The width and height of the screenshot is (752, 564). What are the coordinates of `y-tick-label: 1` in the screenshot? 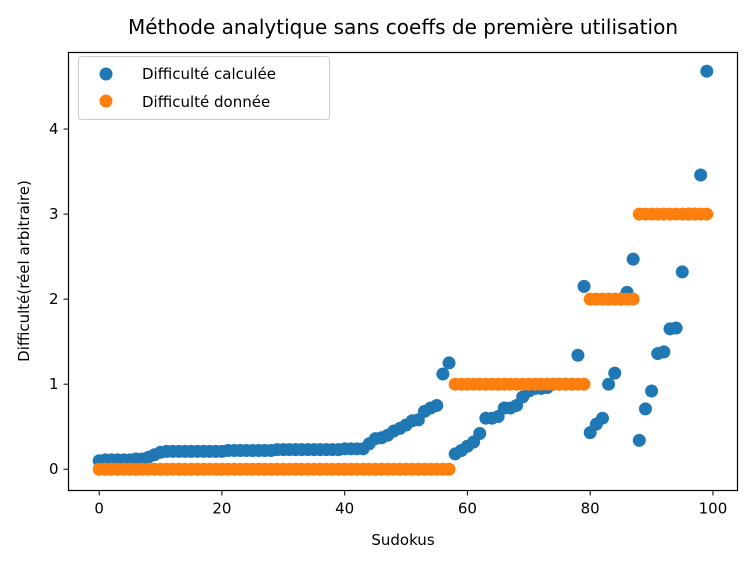 It's located at (54, 384).